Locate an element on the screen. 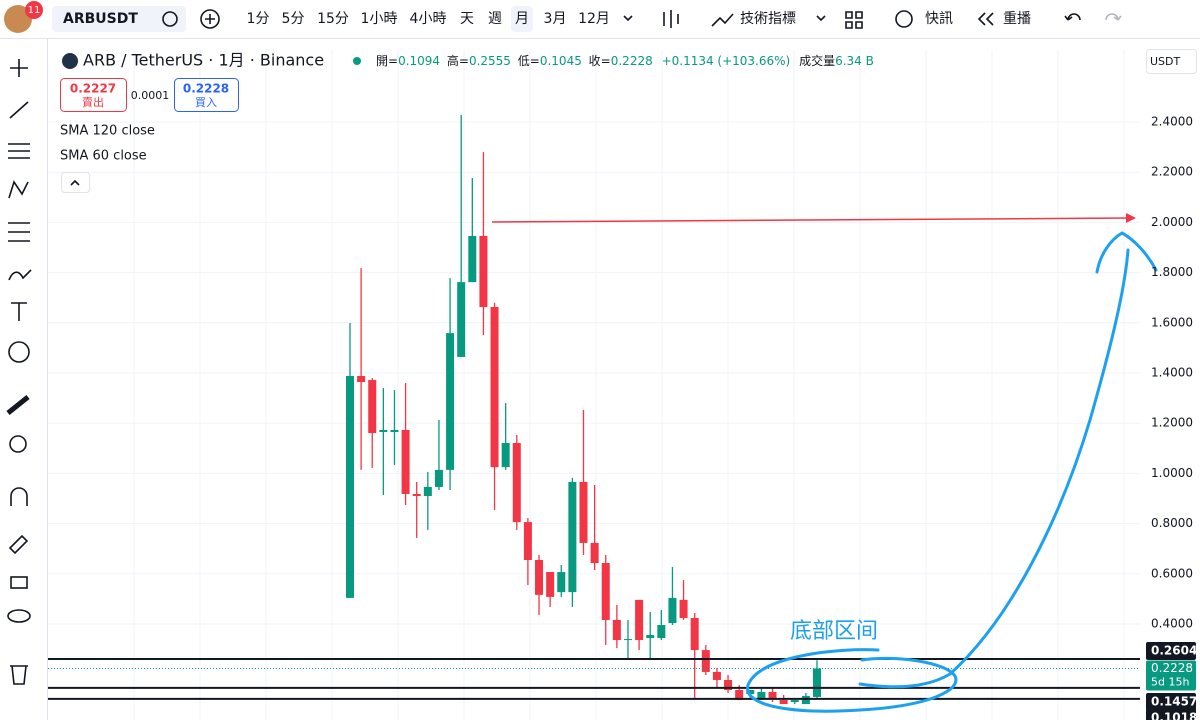 The width and height of the screenshot is (1200, 724). y-tick-label: 0.8000 is located at coordinates (1172, 523).